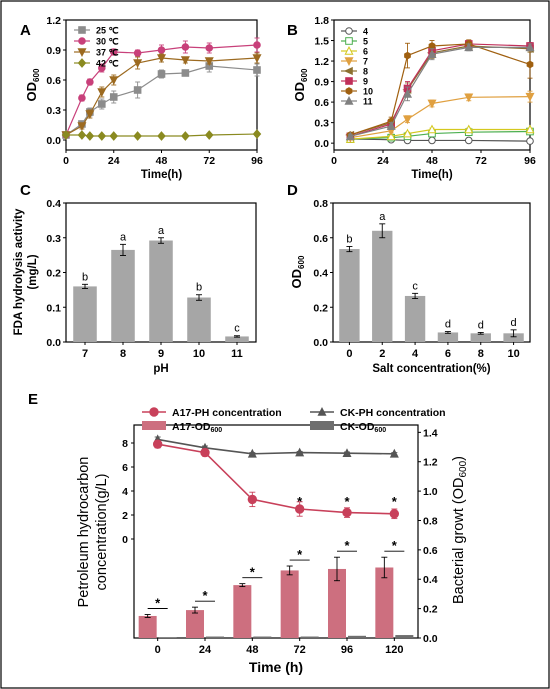 Image resolution: width=550 pixels, height=689 pixels. I want to click on y-axis-title-C-line: FDA hydrolysis activity, so click(19, 271).